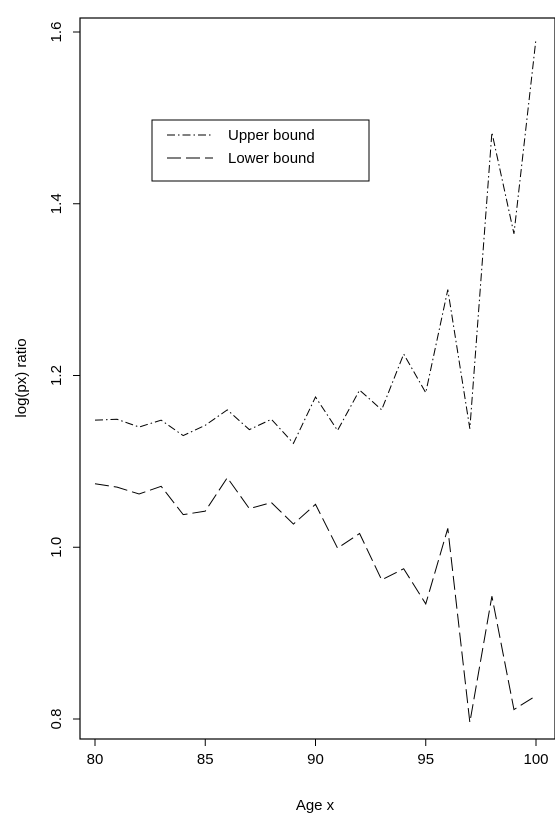 The width and height of the screenshot is (555, 824). What do you see at coordinates (56, 547) in the screenshot?
I see `y-tick-label-1.0: 1.0` at bounding box center [56, 547].